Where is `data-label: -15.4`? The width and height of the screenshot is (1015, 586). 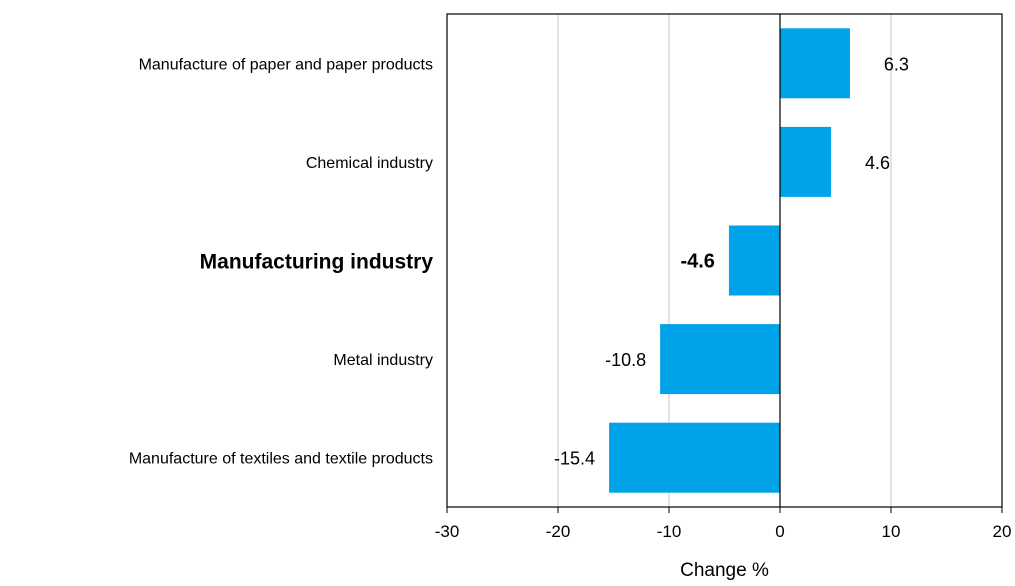 data-label: -15.4 is located at coordinates (574, 459).